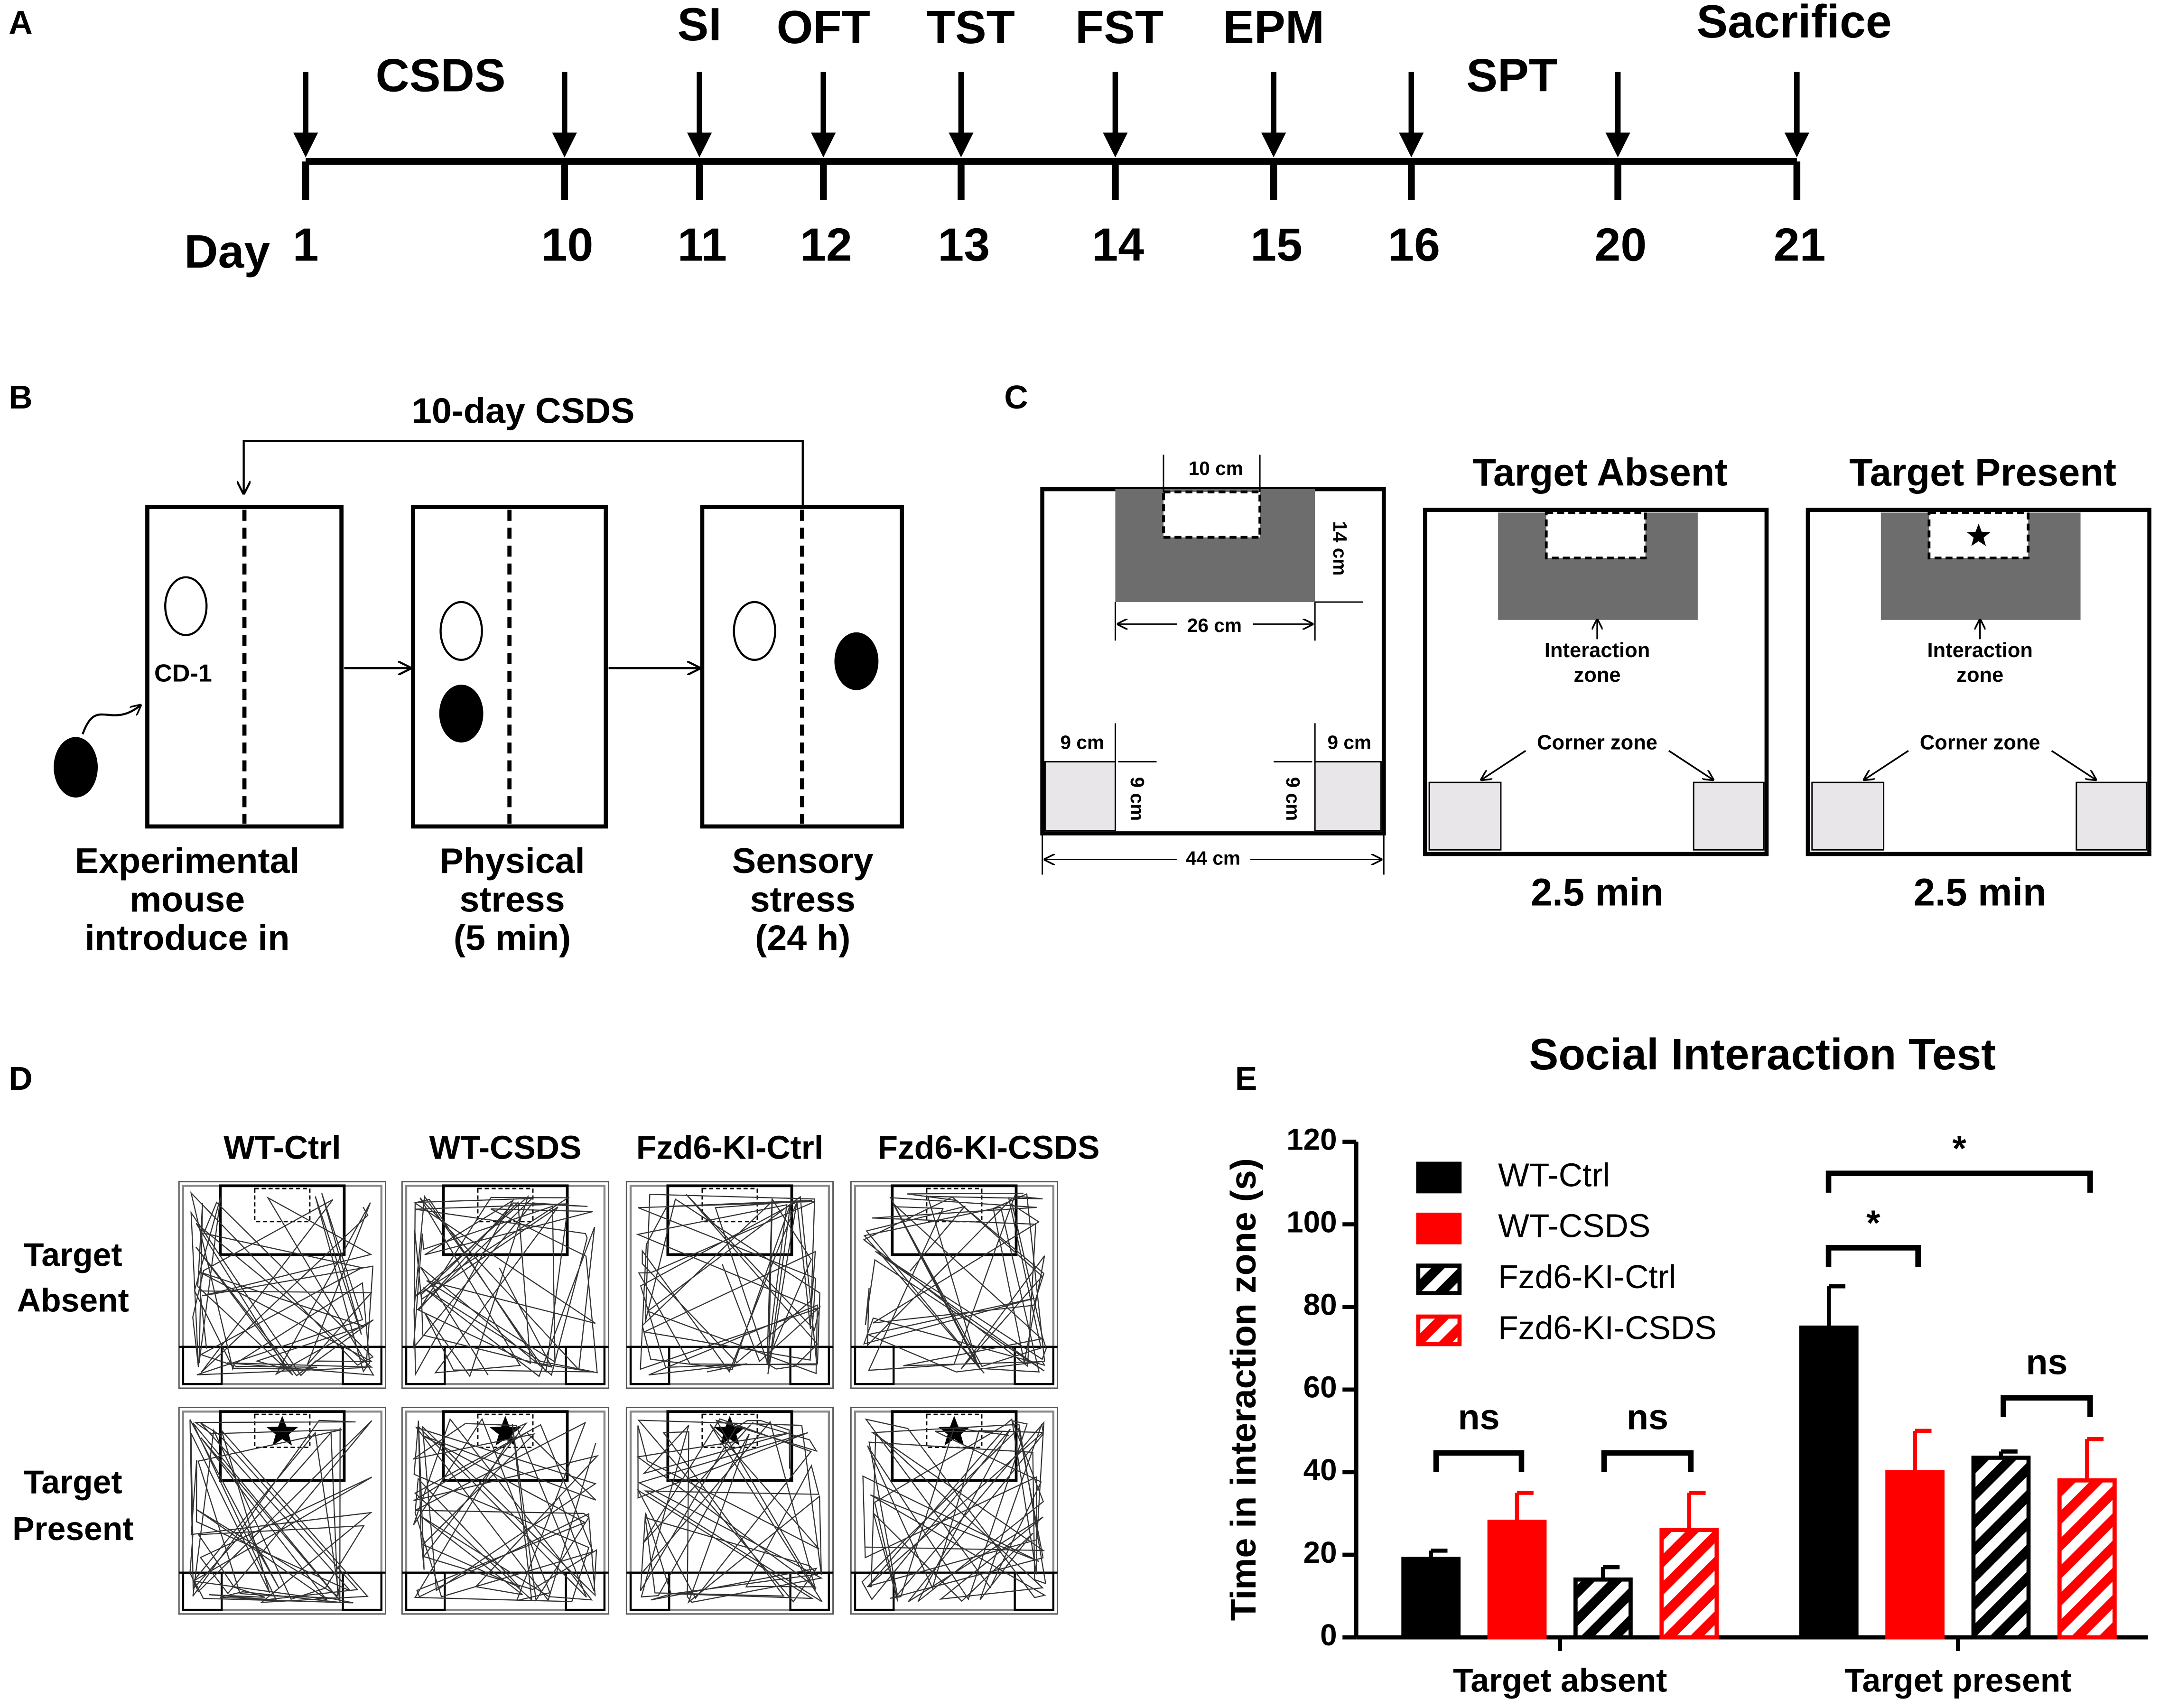 The image size is (2159, 1708). Describe the element at coordinates (73, 1299) in the screenshot. I see `condition-label: Absent` at that location.